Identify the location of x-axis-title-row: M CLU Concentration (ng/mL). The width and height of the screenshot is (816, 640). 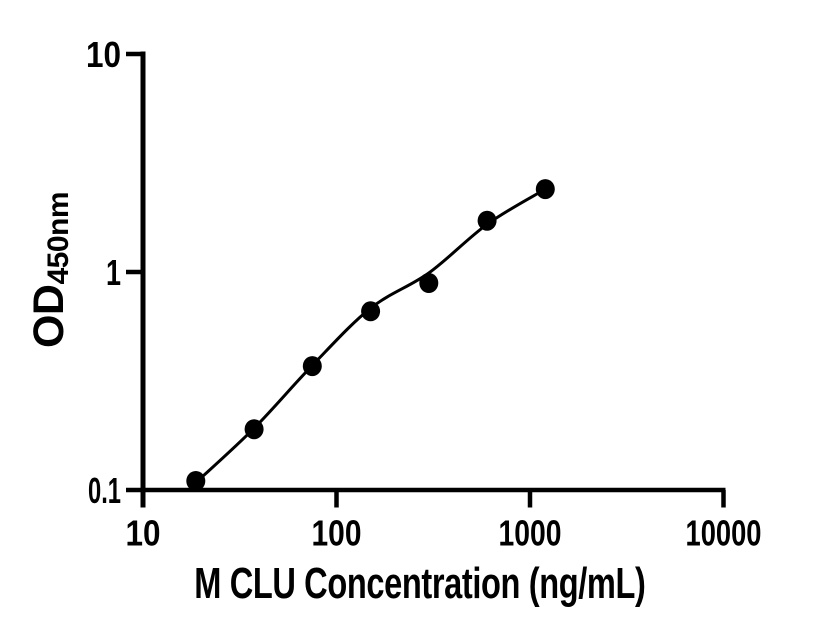
(409, 583).